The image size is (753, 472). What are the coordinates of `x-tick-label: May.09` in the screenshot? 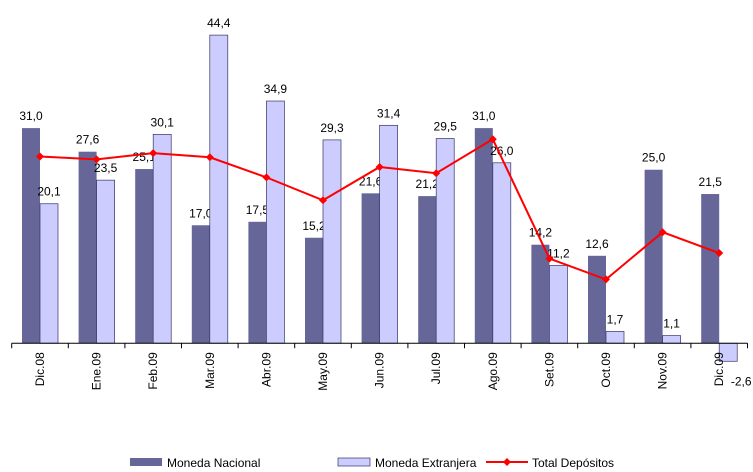 It's located at (323, 371).